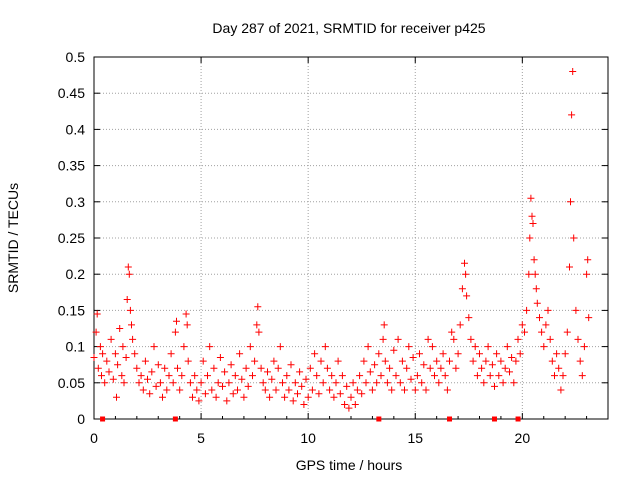 This screenshot has width=640, height=480. What do you see at coordinates (76, 57) in the screenshot?
I see `y-tick-label: 0.5` at bounding box center [76, 57].